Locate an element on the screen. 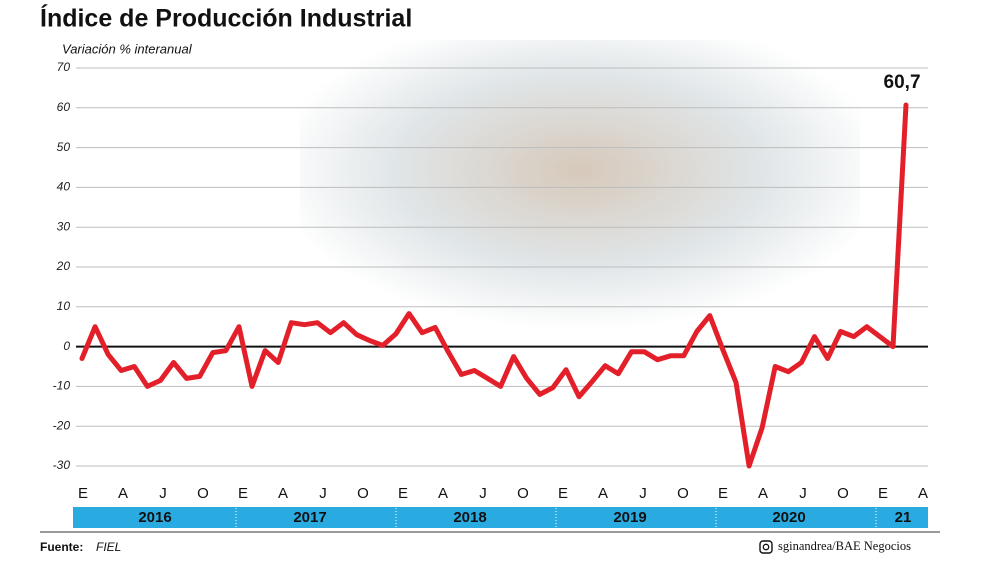 The image size is (992, 563). instagram-icon is located at coordinates (766, 547).